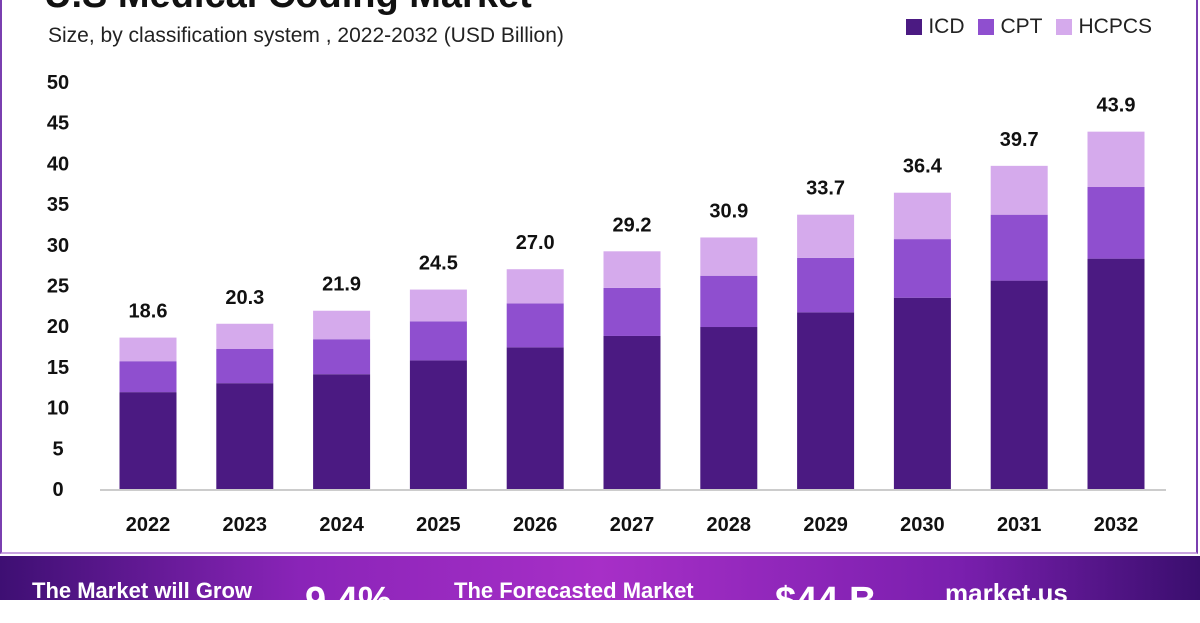 This screenshot has height=623, width=1200. Describe the element at coordinates (58, 409) in the screenshot. I see `y-tick-label: 10` at that location.